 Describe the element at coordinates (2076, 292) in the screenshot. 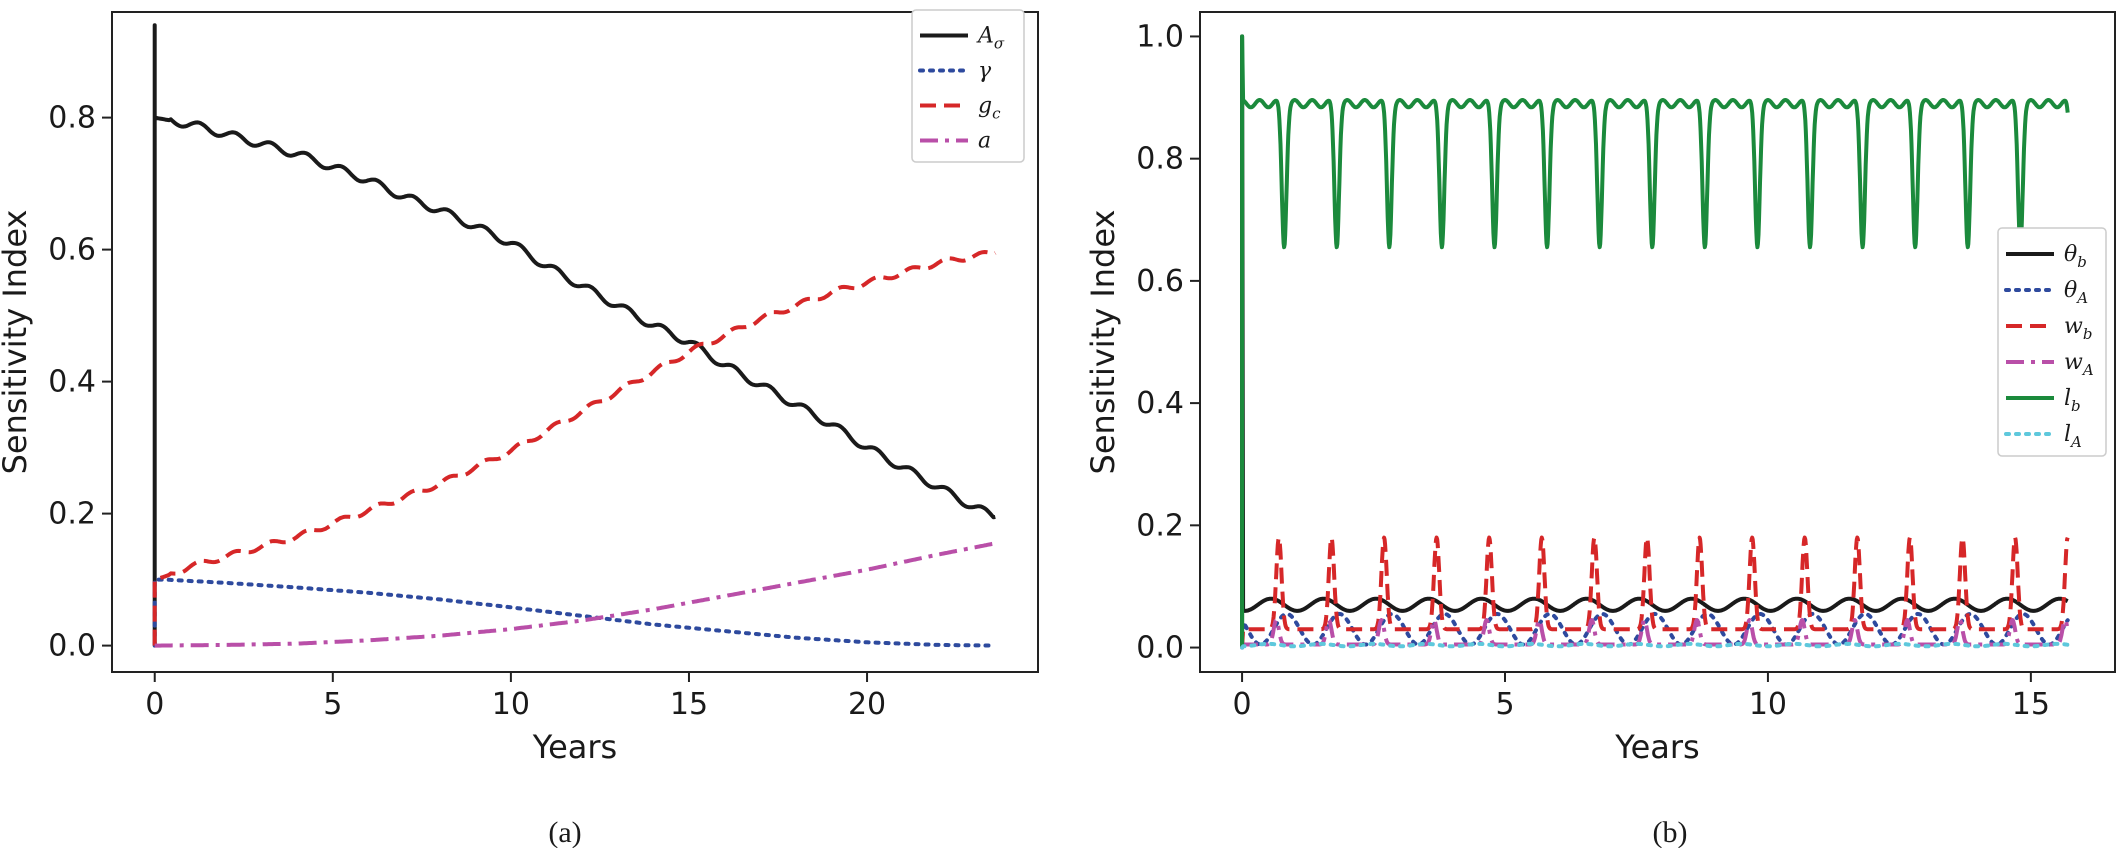

I see `legend-entry-θA: θA` at that location.